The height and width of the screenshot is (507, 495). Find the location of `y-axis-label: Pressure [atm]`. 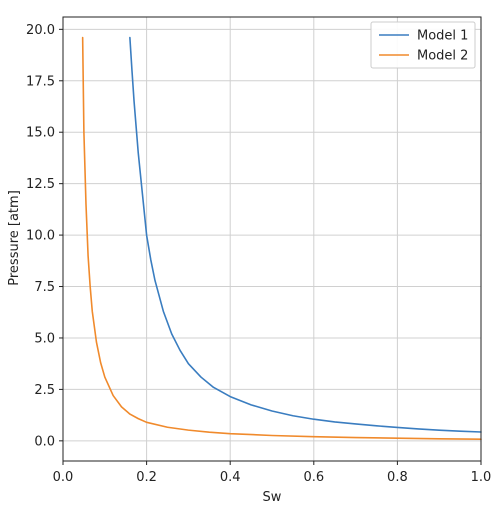

y-axis-label: Pressure [atm] is located at coordinates (14, 238).